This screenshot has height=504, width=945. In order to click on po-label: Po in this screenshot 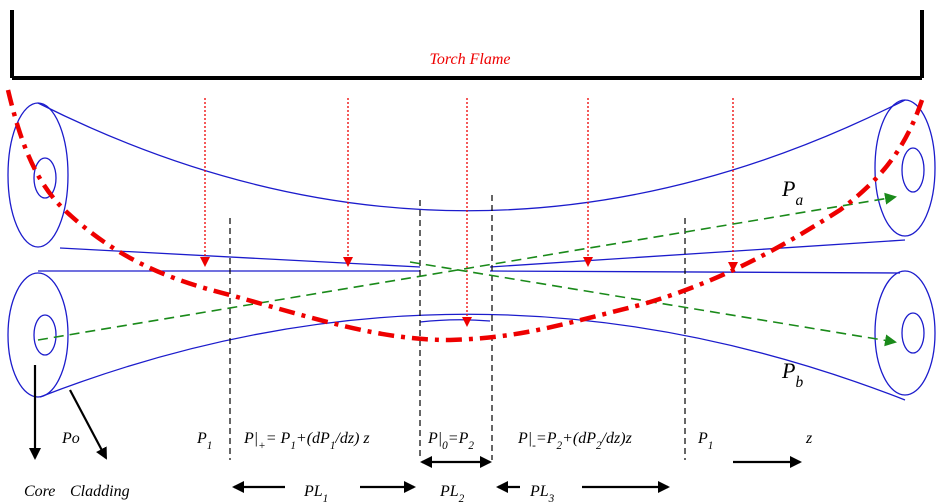, I will do `click(70, 438)`.